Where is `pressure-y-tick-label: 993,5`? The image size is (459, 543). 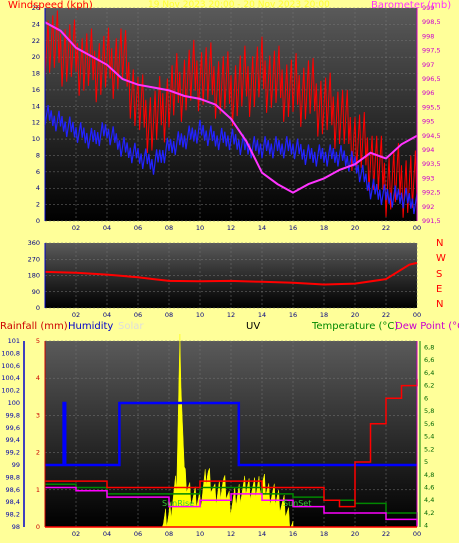 pressure-y-tick-label: 993,5 is located at coordinates (431, 164).